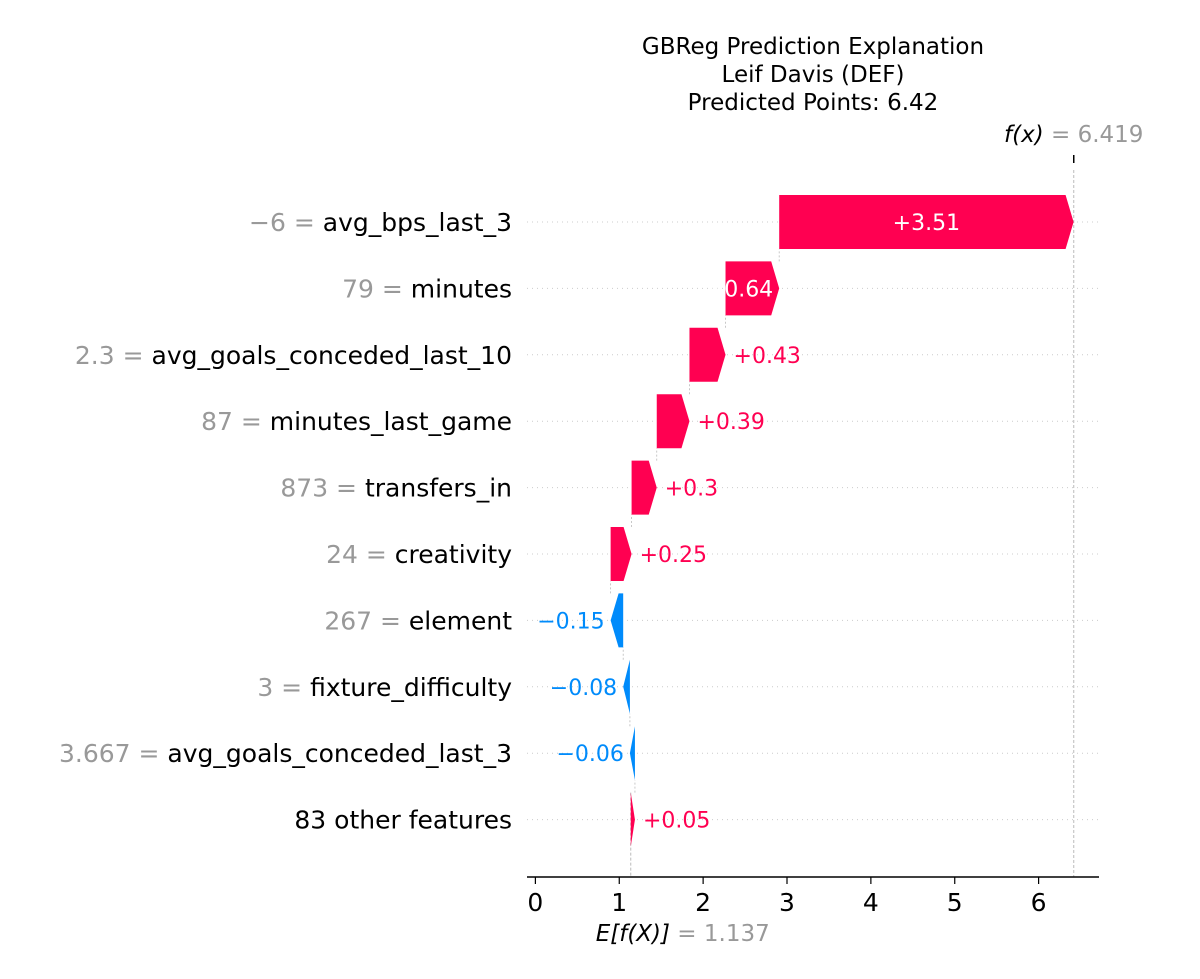  Describe the element at coordinates (739, 289) in the screenshot. I see `contribution-label: +0.64` at that location.